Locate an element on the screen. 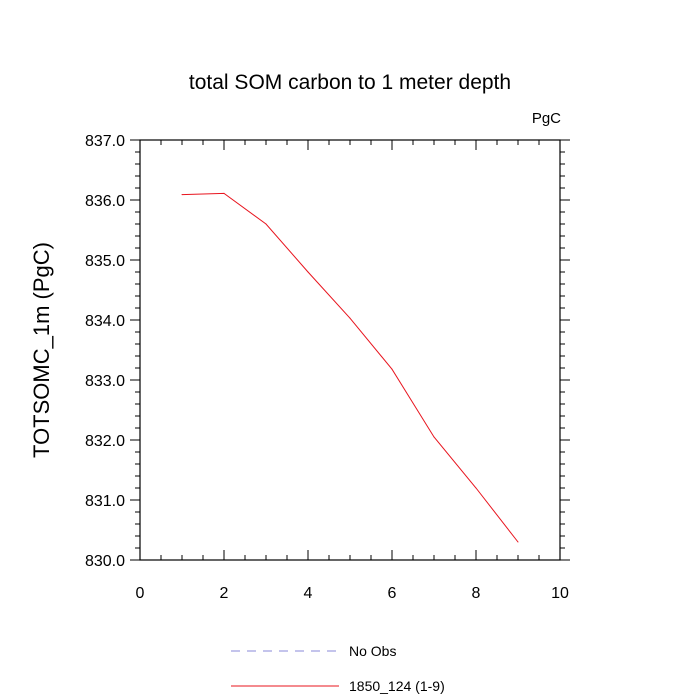  y-tick-label: 836.0 is located at coordinates (105, 201).